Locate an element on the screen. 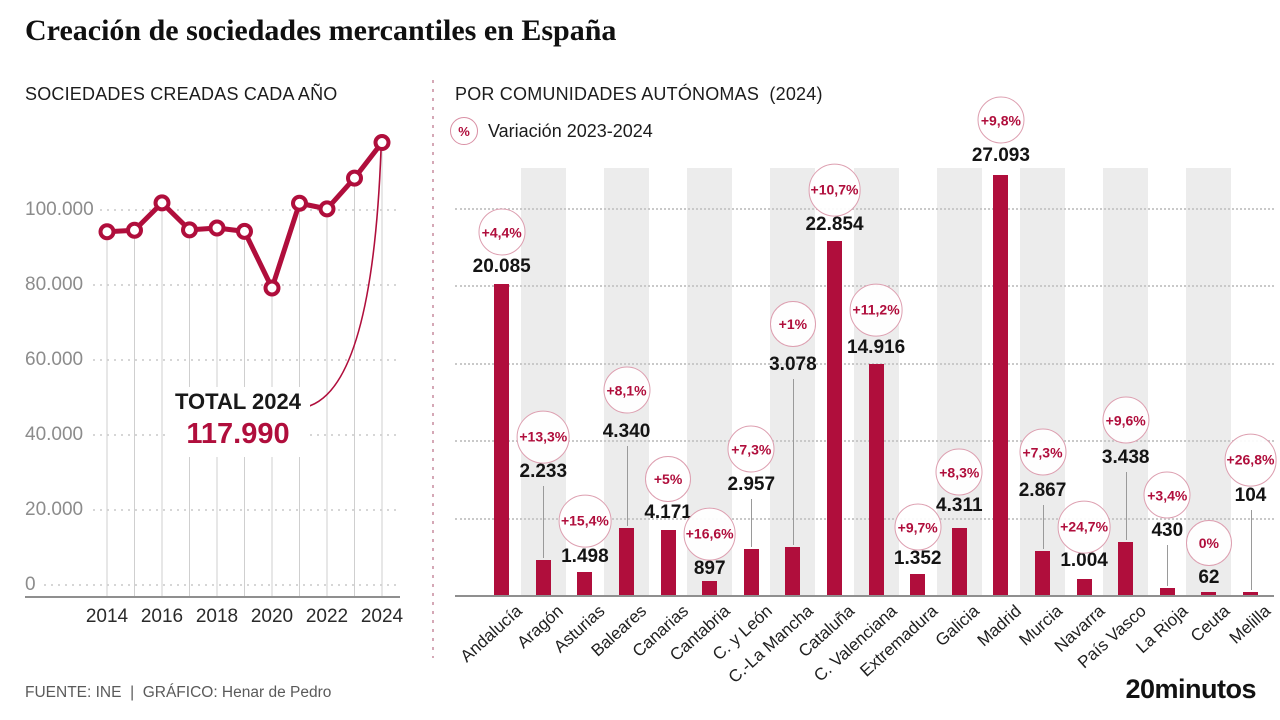 This screenshot has height=720, width=1280. bar-value-label: 22.854 is located at coordinates (834, 224).